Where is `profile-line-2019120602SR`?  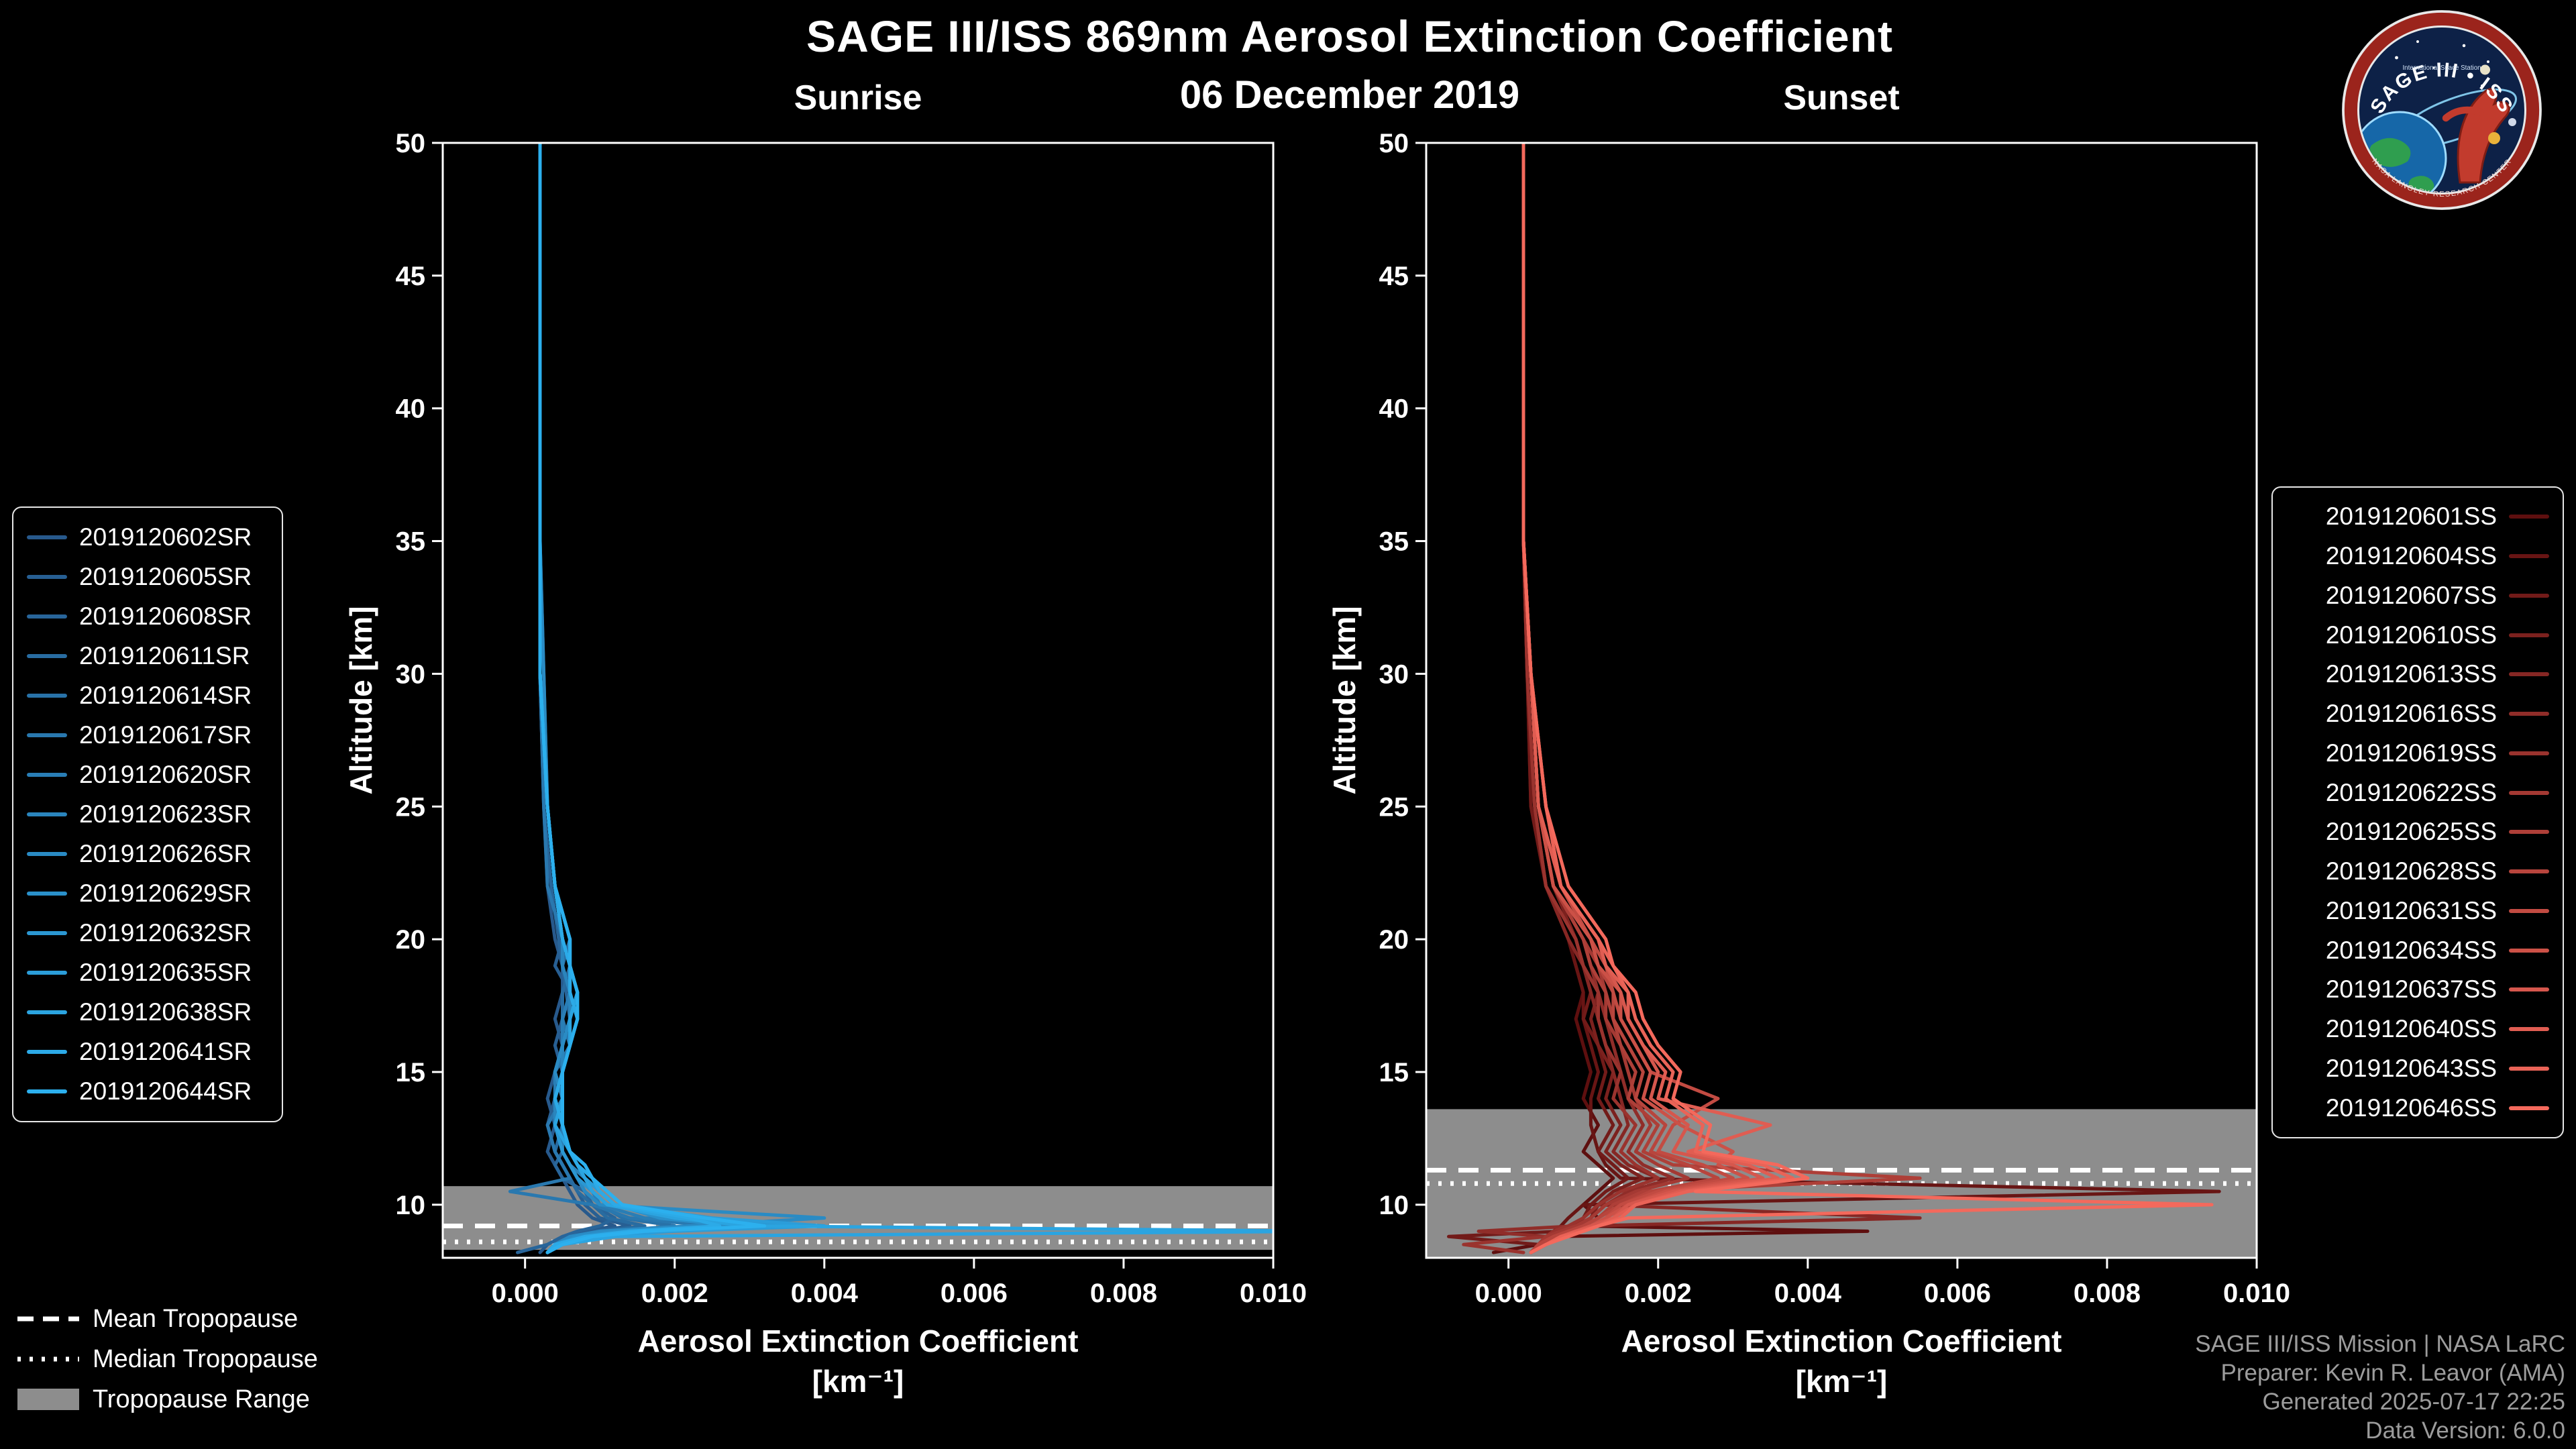
profile-line-2019120602SR is located at coordinates (577, 698).